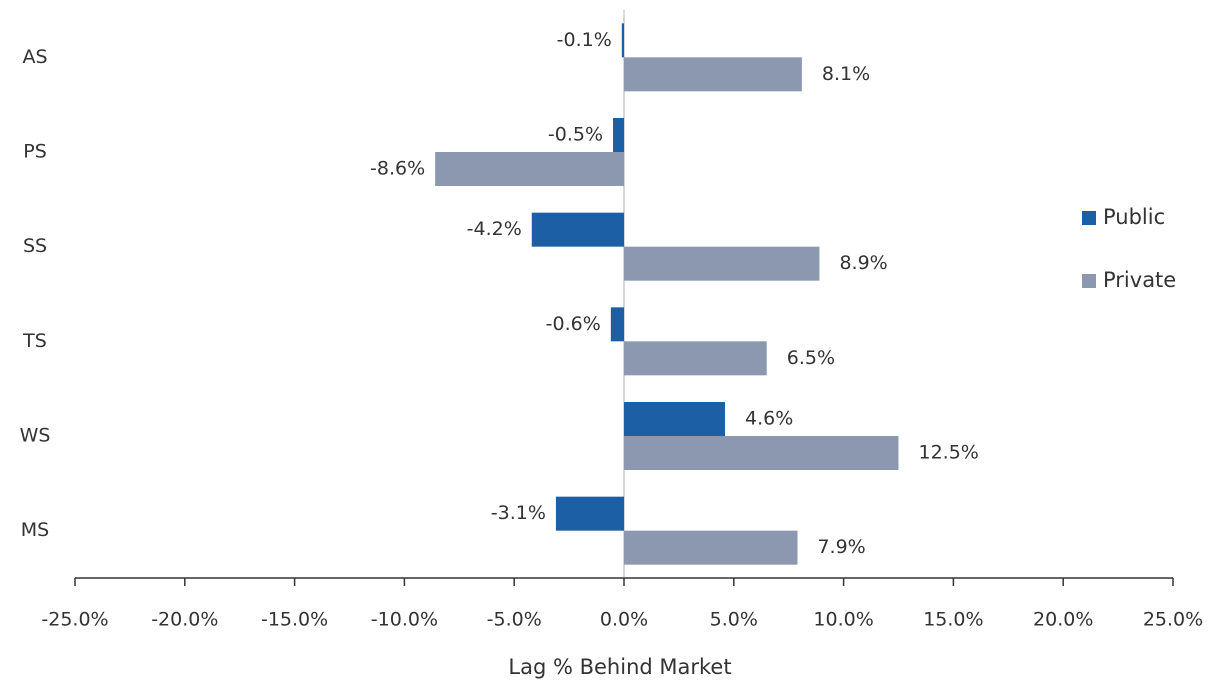 Image resolution: width=1222 pixels, height=692 pixels. I want to click on x-tick-label: 10.0%, so click(843, 620).